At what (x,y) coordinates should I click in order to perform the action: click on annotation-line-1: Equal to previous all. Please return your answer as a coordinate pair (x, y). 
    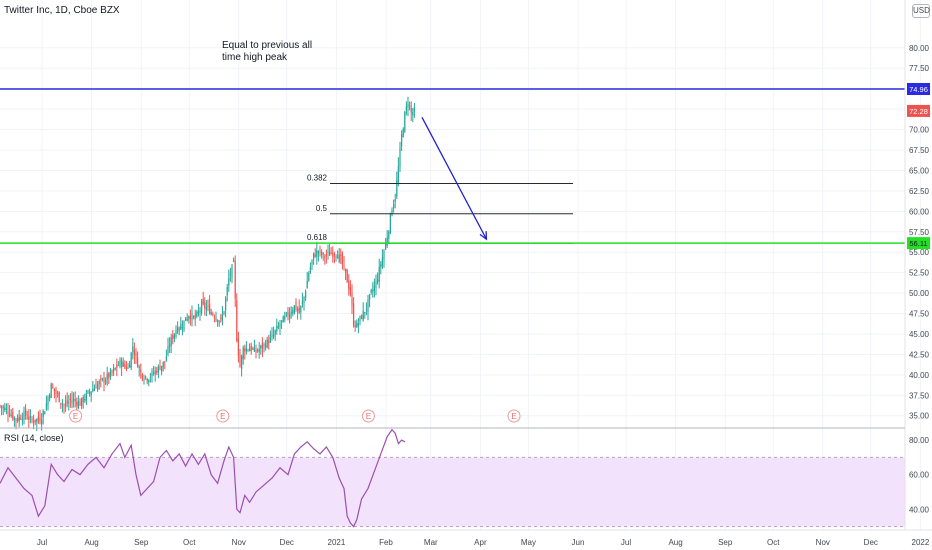
    Looking at the image, I should click on (267, 45).